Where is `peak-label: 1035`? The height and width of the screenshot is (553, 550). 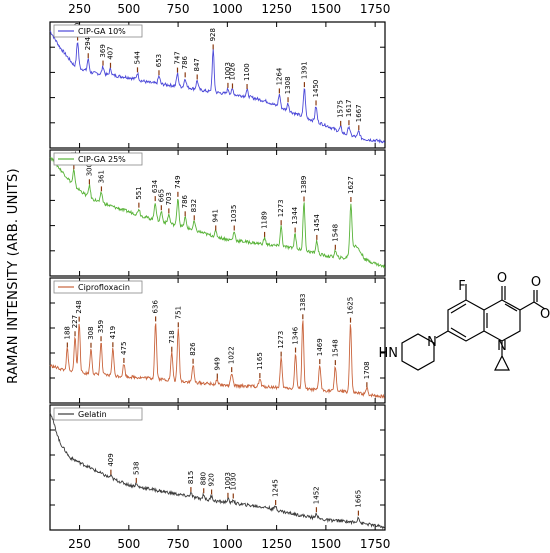
peak-label: 1035 is located at coordinates (234, 214).